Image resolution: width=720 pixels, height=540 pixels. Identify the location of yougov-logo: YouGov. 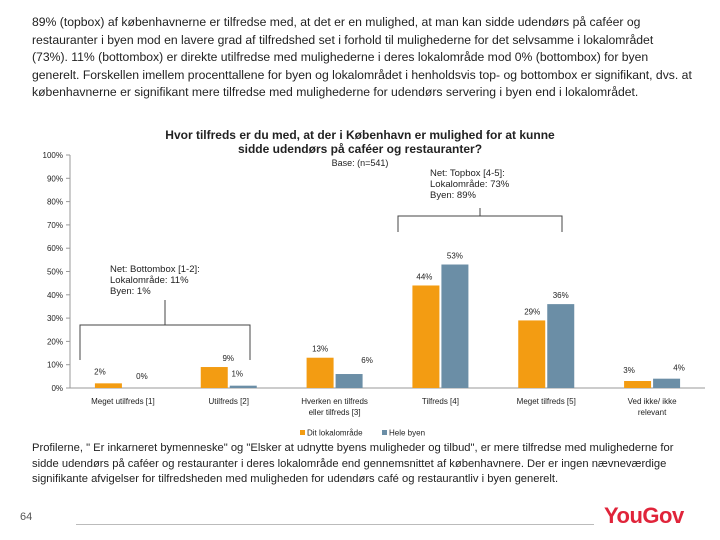
(644, 515).